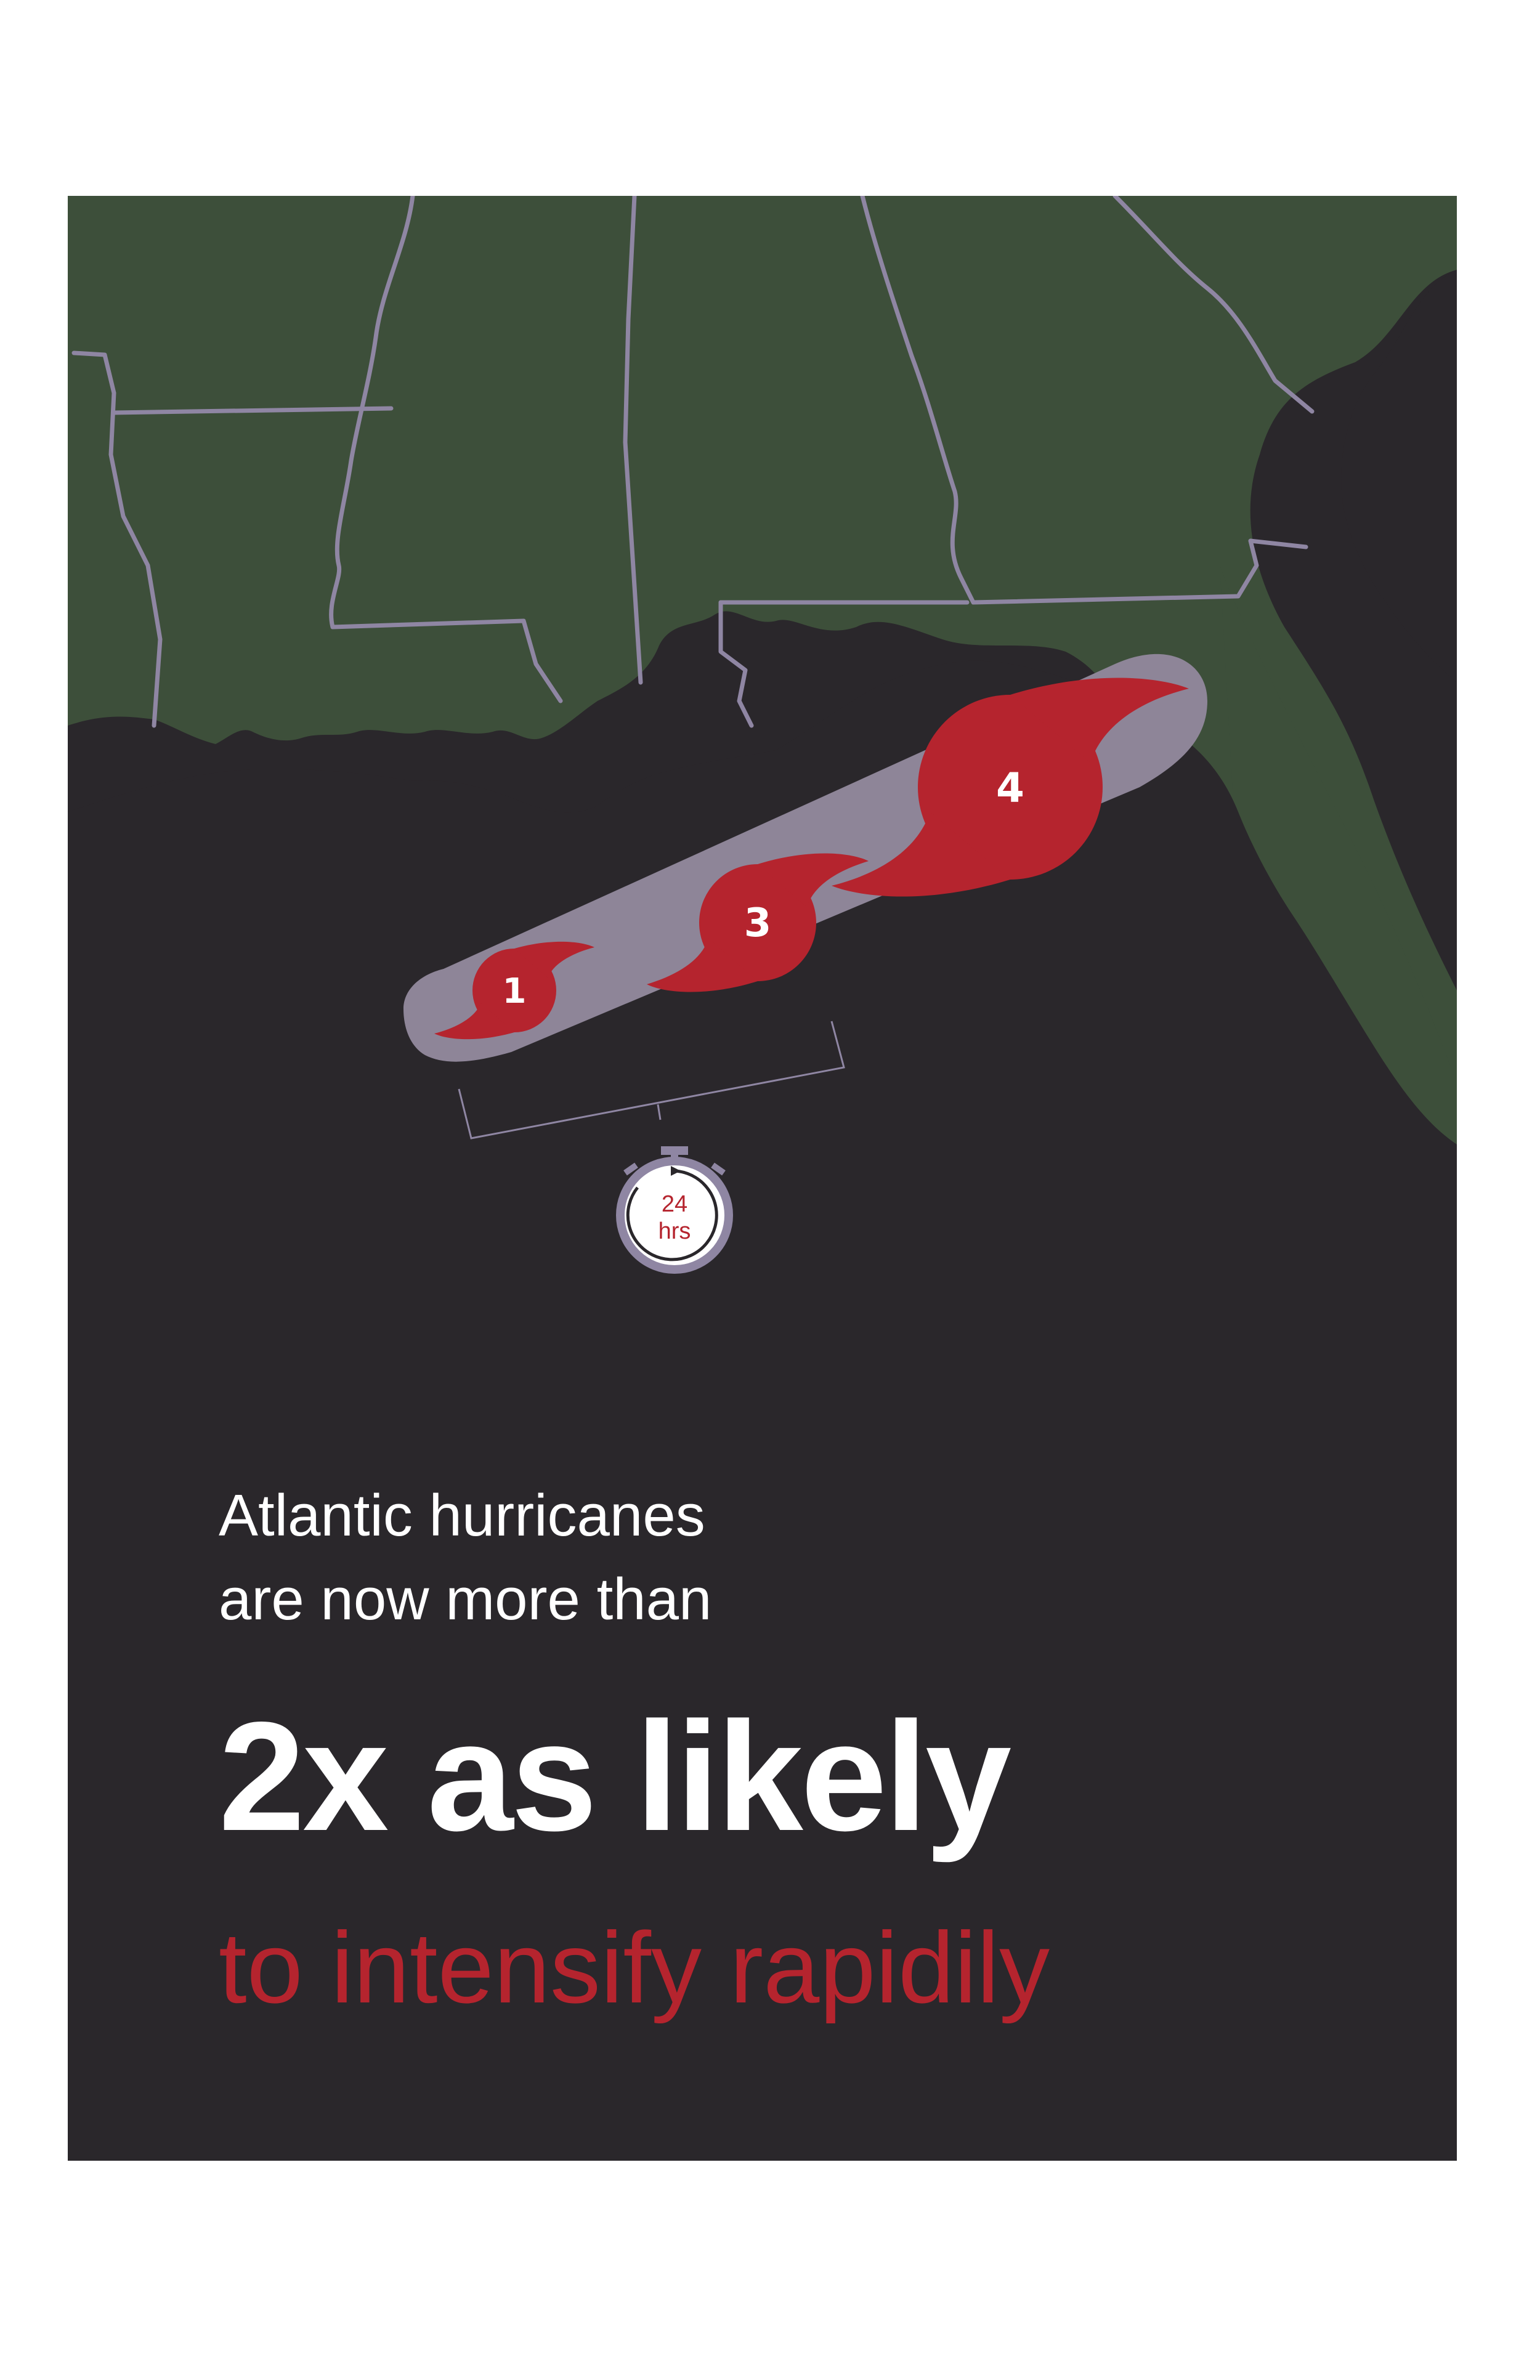 The width and height of the screenshot is (1540, 2380). Describe the element at coordinates (634, 1967) in the screenshot. I see `subline: to intensify rapidily` at that location.